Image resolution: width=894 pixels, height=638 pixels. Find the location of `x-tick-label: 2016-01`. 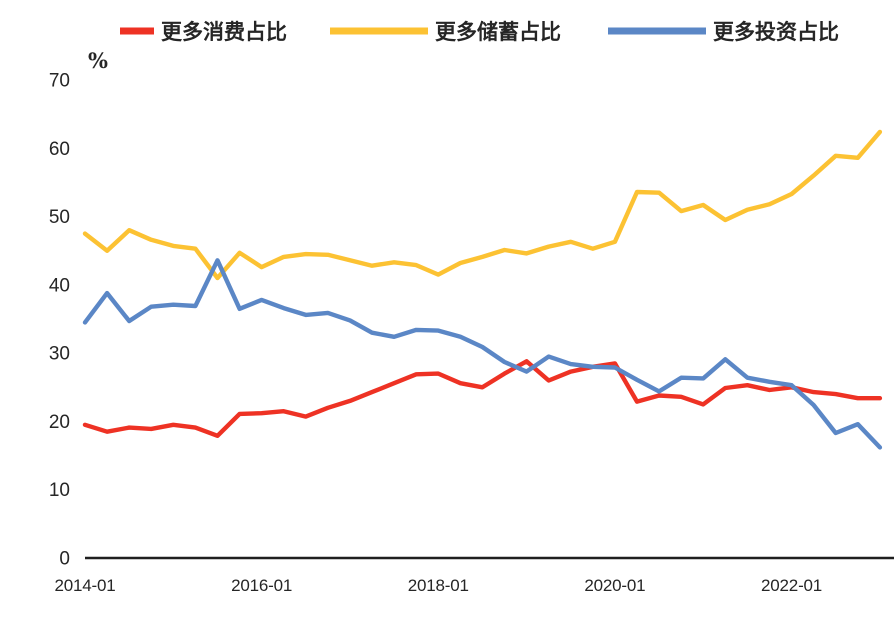

x-tick-label: 2016-01 is located at coordinates (261, 585).